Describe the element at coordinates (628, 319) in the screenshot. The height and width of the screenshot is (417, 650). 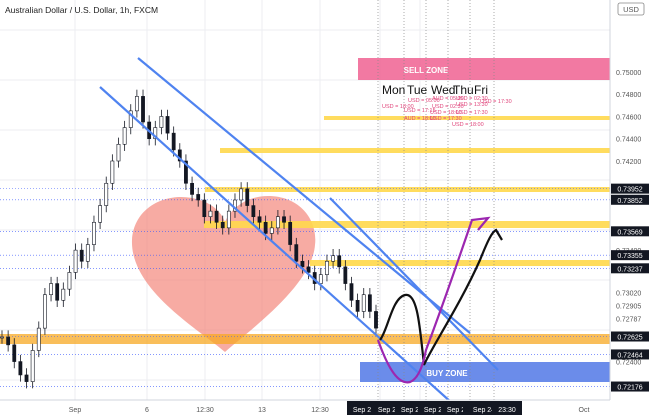
I see `price-tick-label: 0.72787` at that location.